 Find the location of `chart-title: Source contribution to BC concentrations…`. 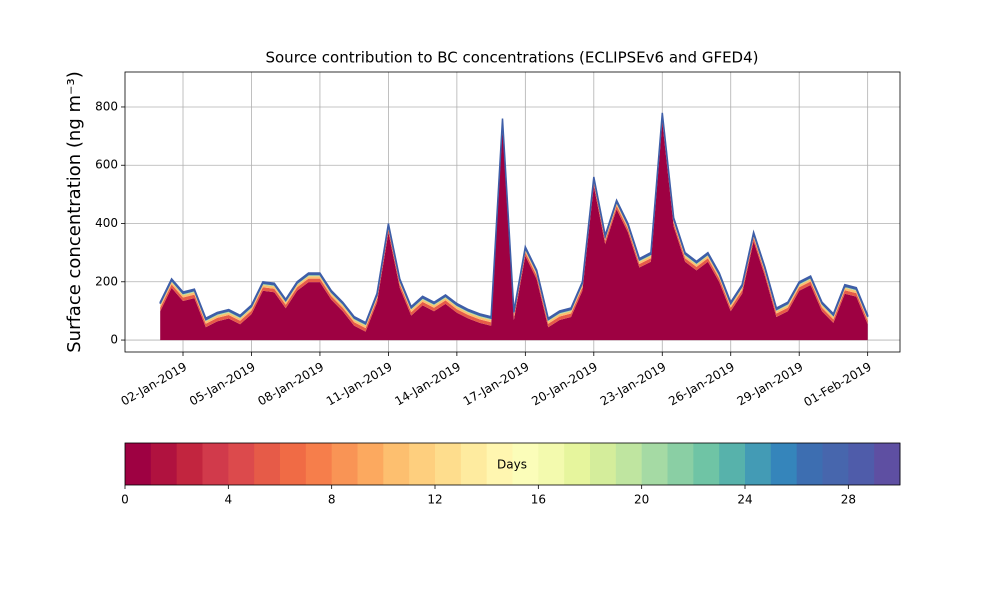

chart-title: Source contribution to BC concentrations… is located at coordinates (511, 58).